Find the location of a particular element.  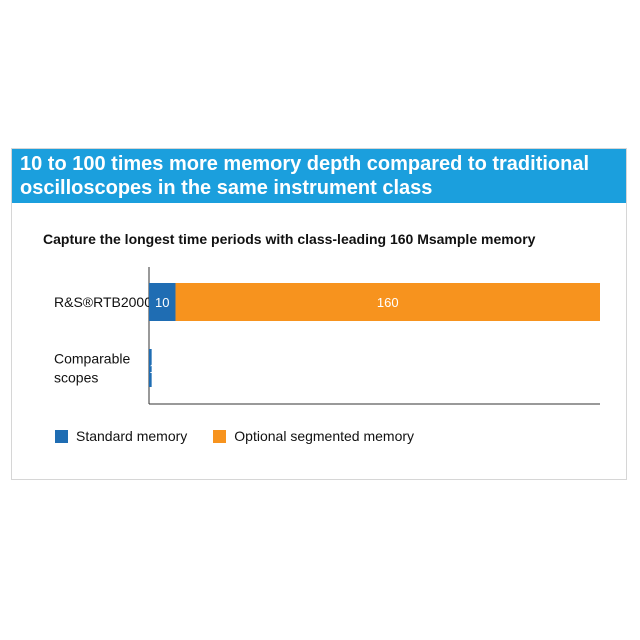

bar-segmented is located at coordinates (387, 302).